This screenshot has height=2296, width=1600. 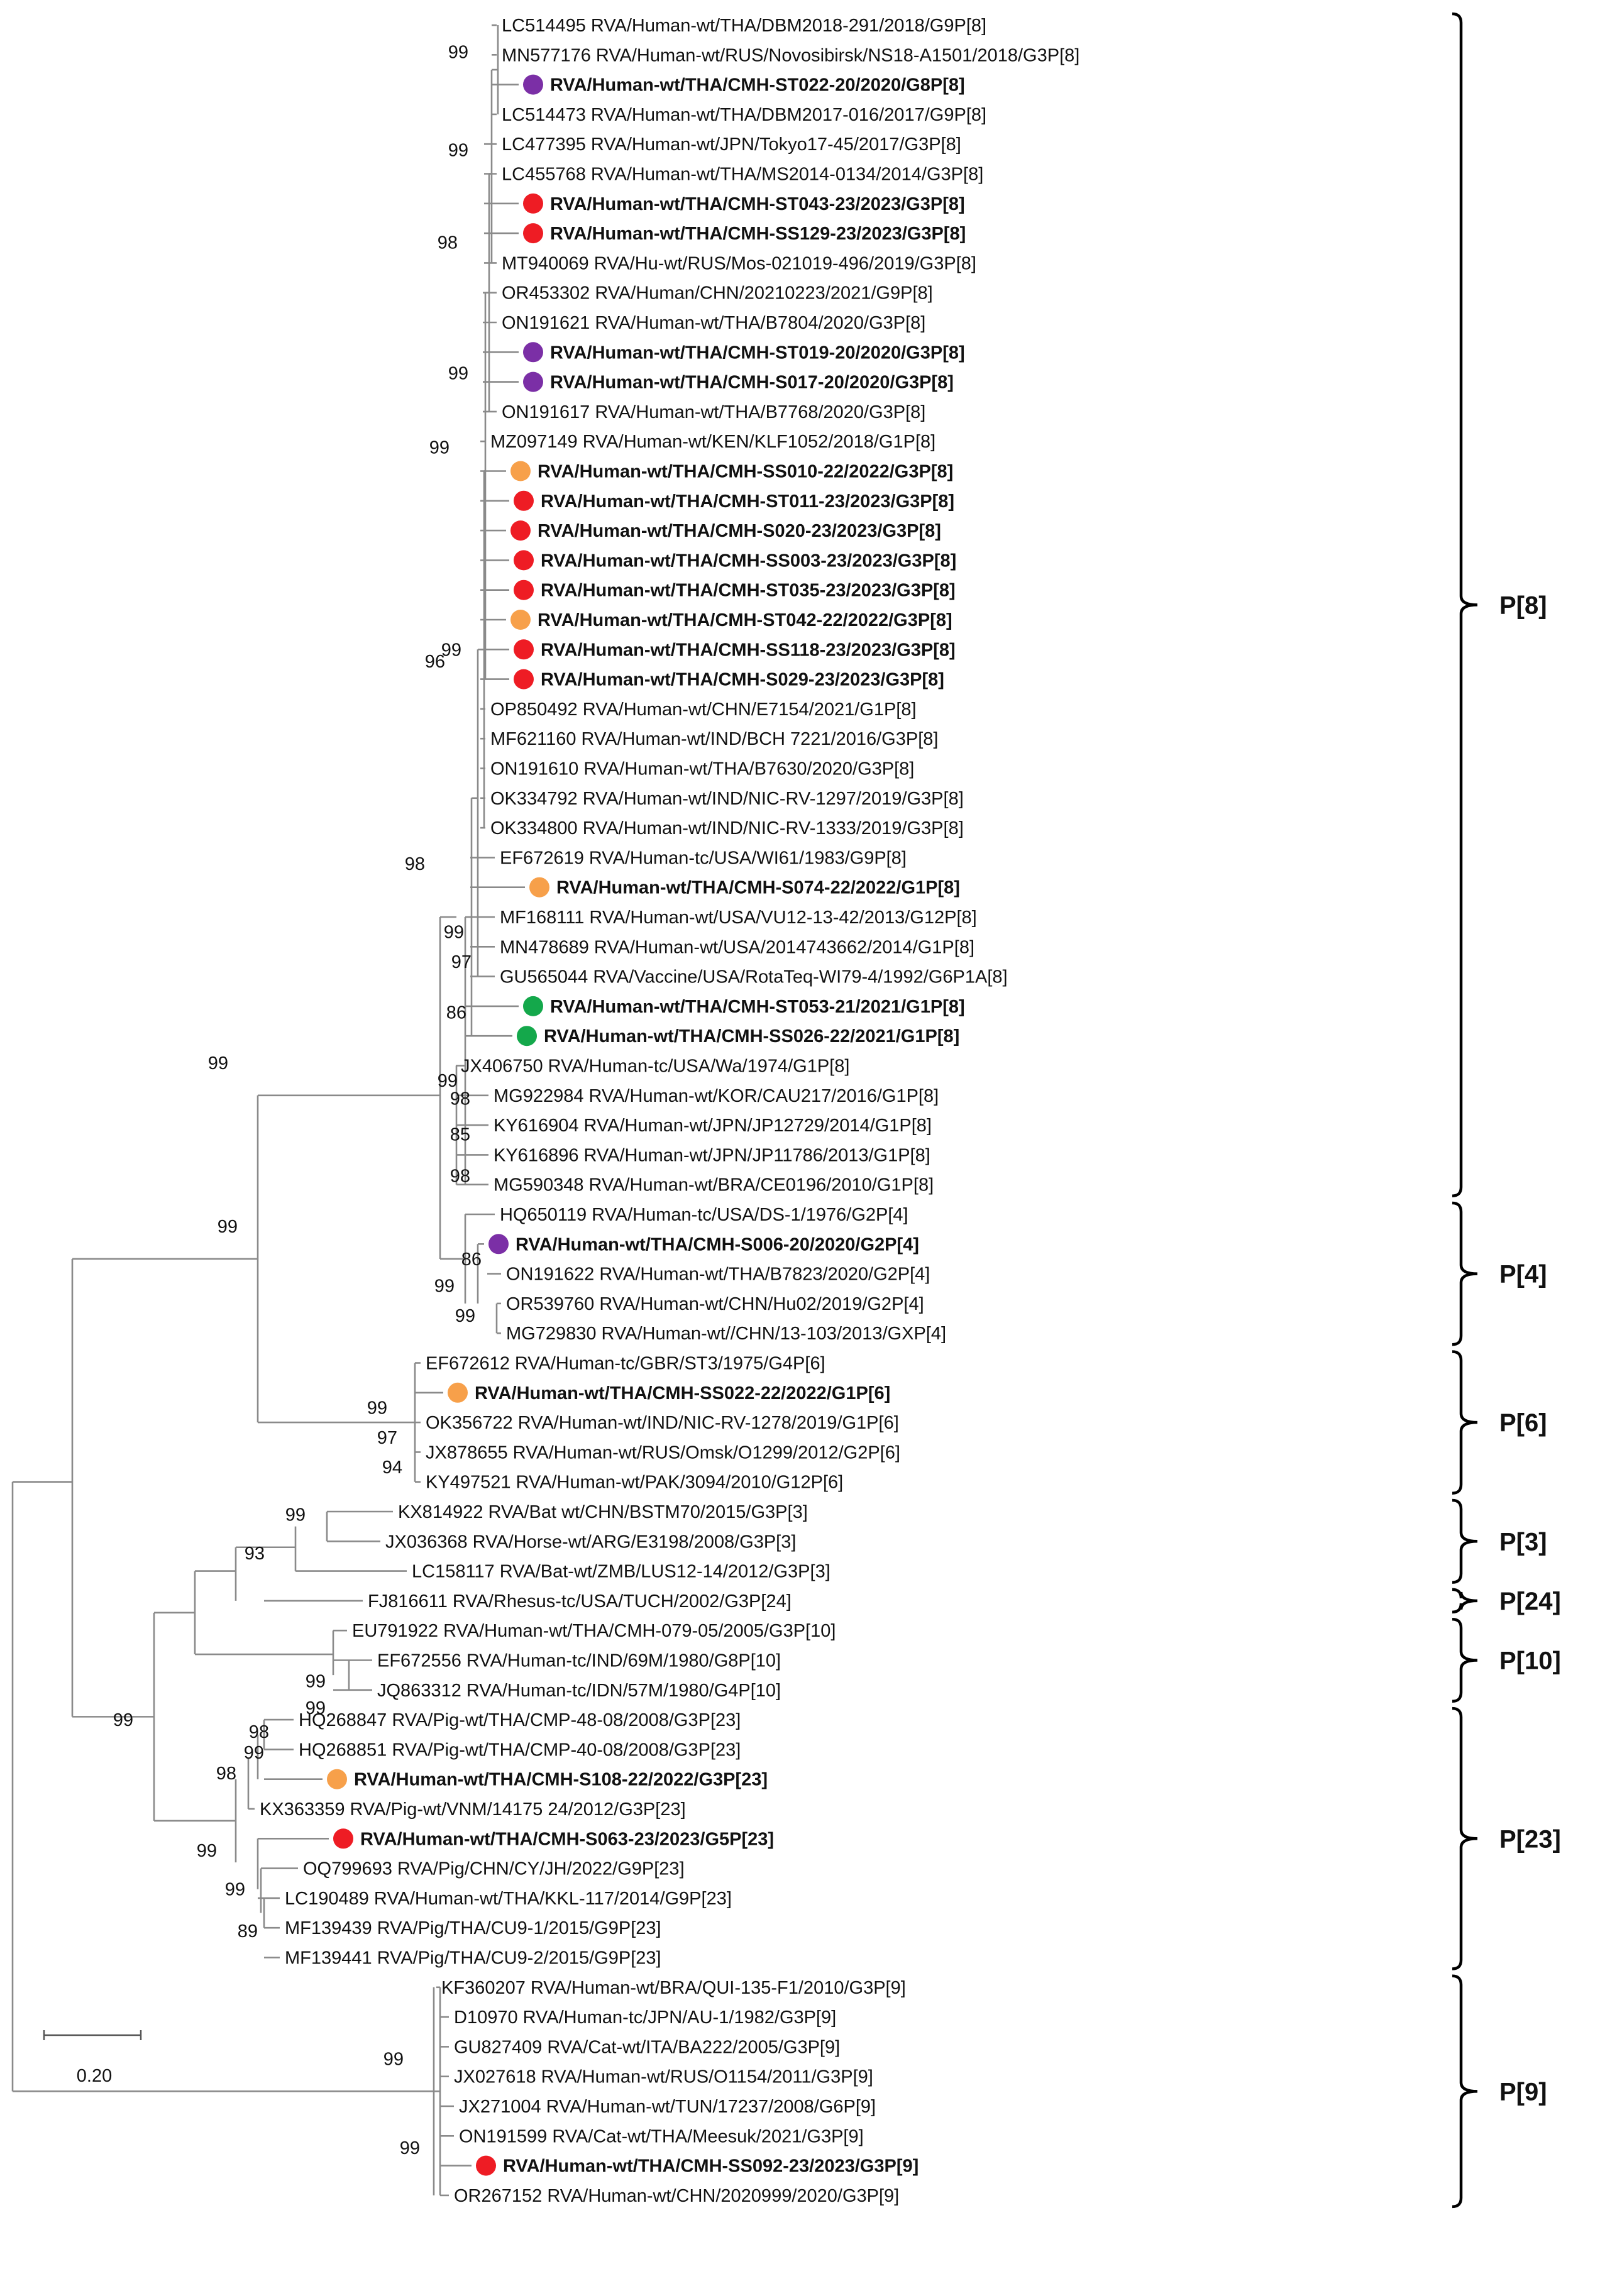 I want to click on genotype-label: P[6], so click(x=1523, y=1423).